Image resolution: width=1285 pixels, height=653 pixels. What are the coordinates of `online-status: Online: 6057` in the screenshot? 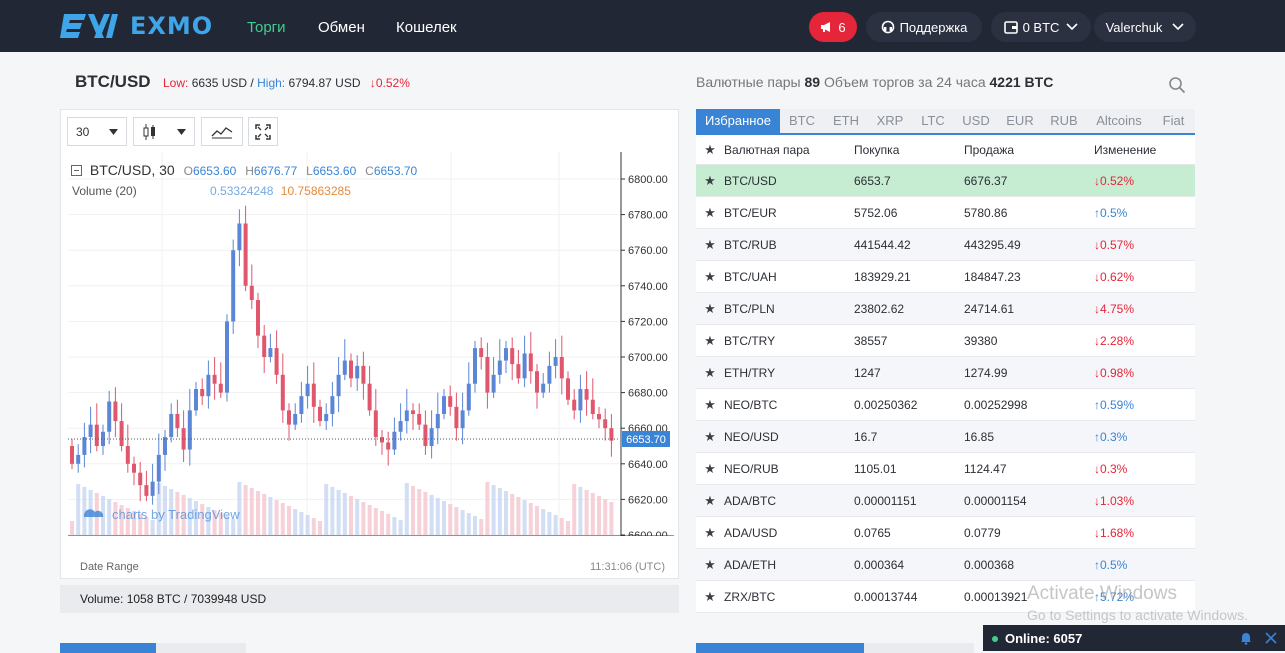 It's located at (1134, 638).